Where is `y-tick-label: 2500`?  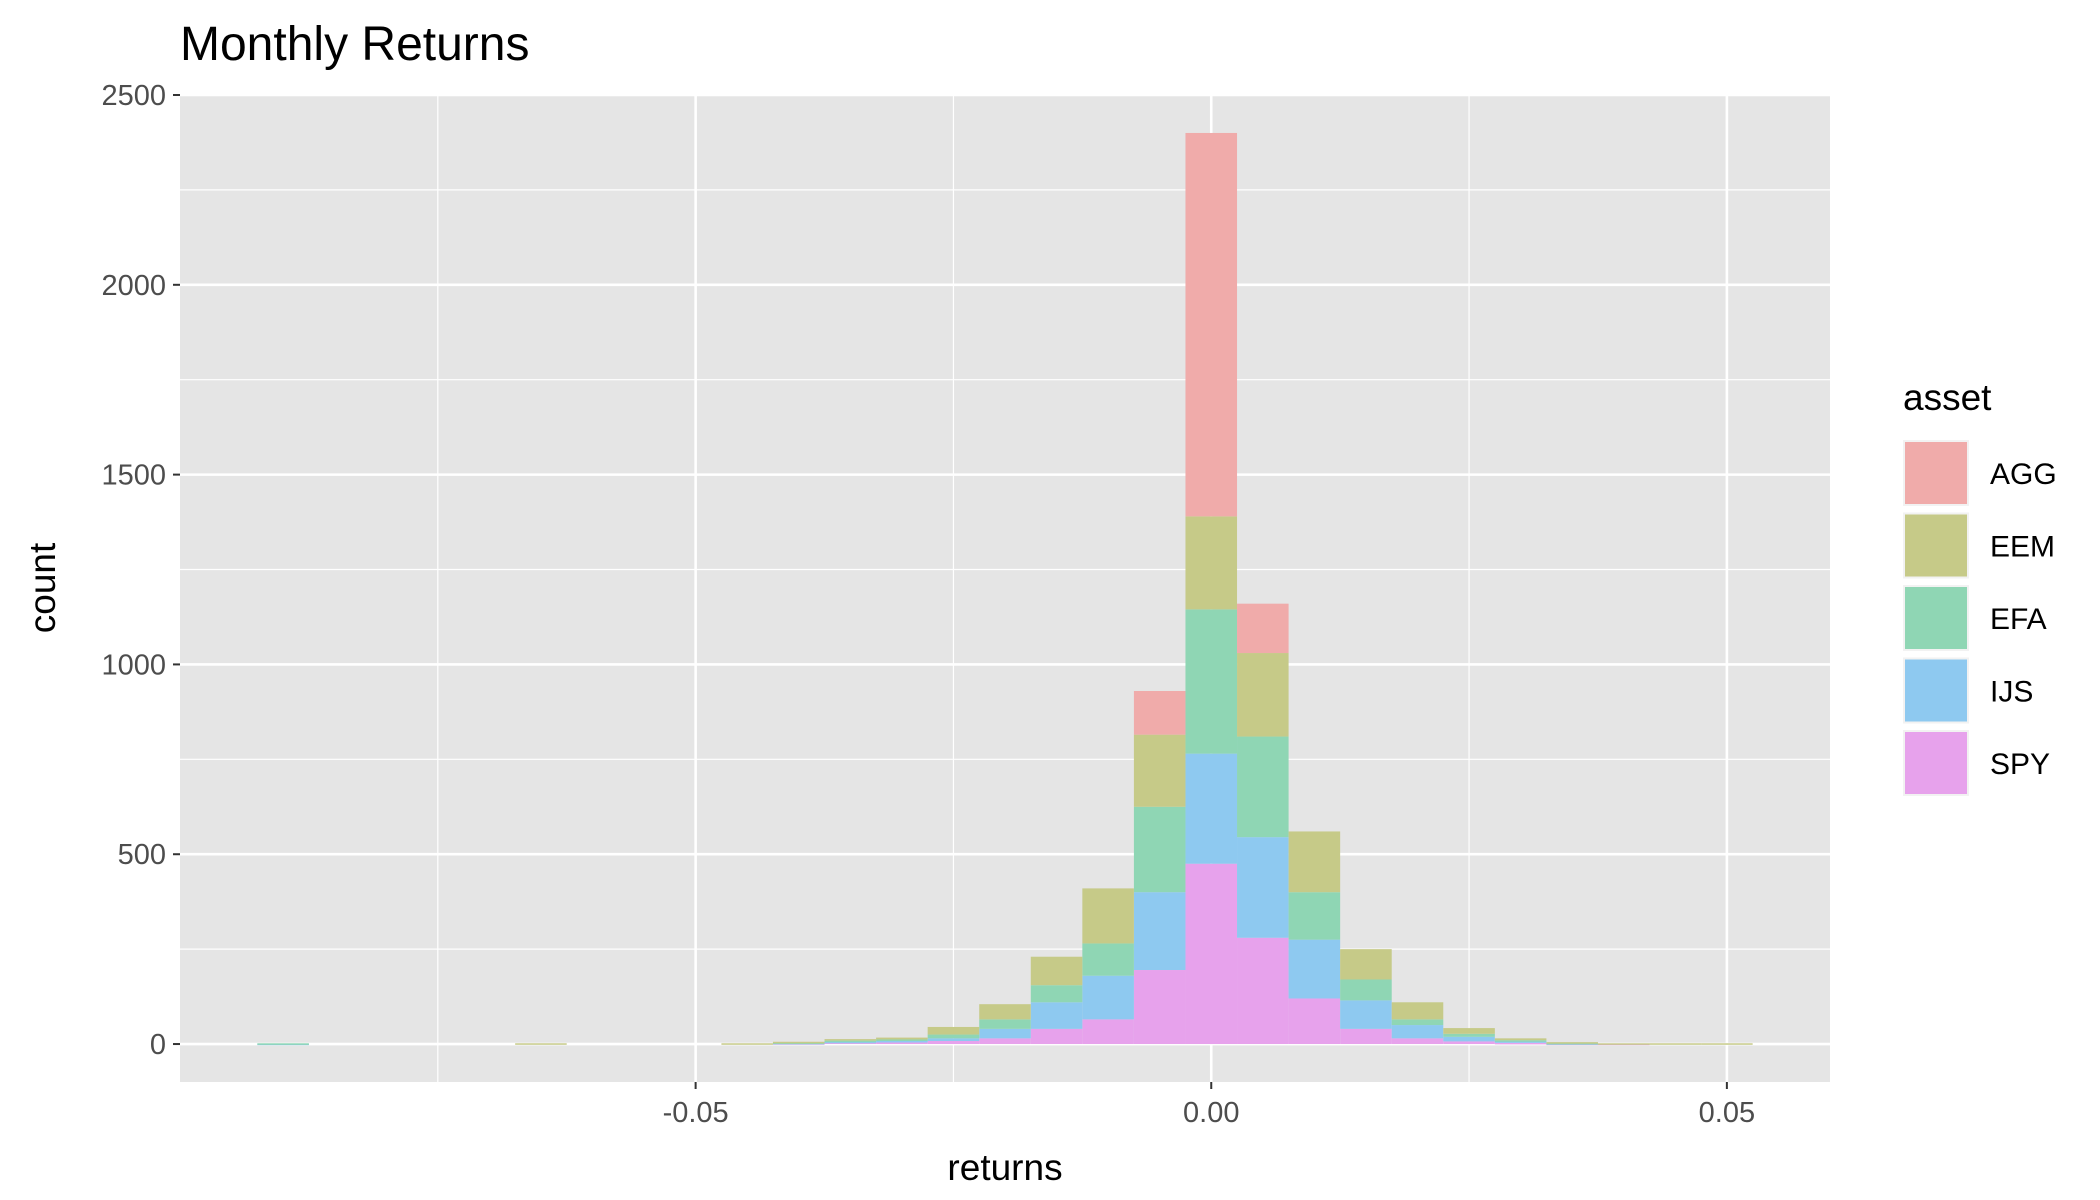
y-tick-label: 2500 is located at coordinates (133, 96).